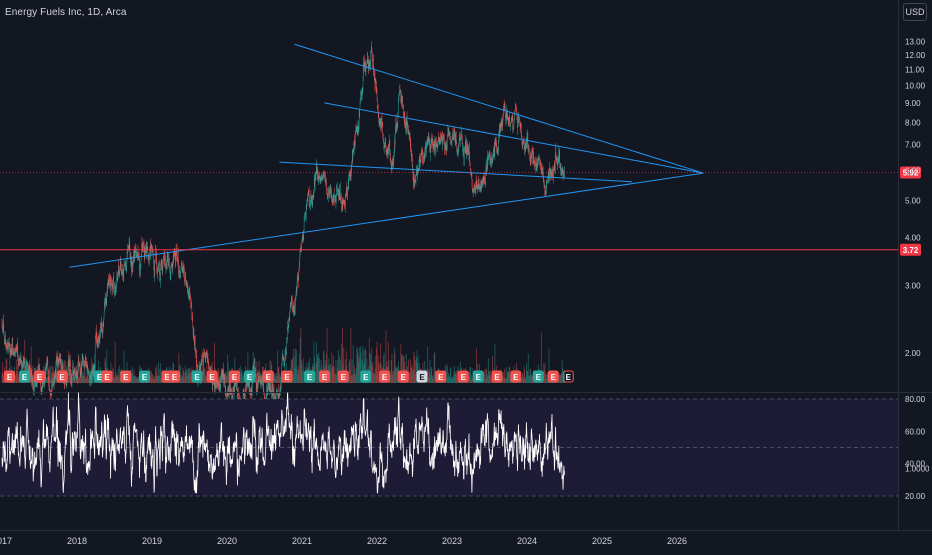  Describe the element at coordinates (915, 399) in the screenshot. I see `rsi-tick-label: 80.00` at that location.